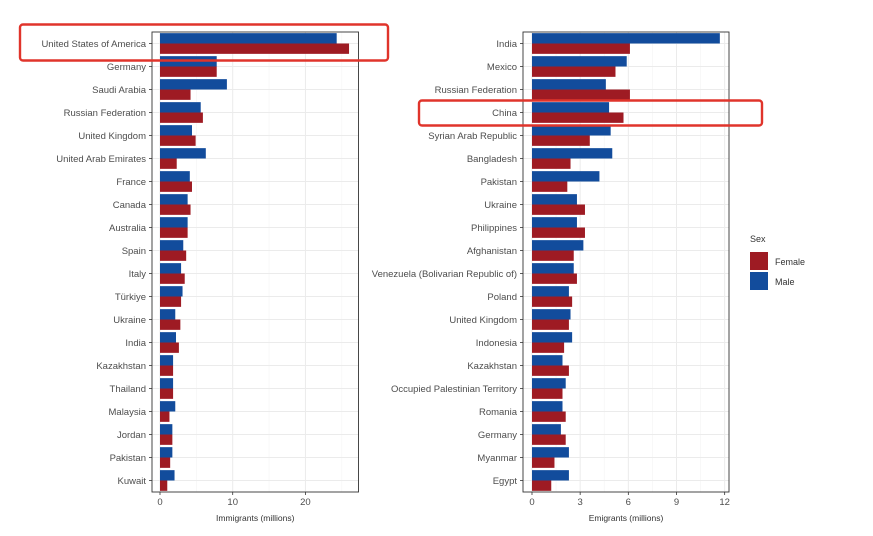  I want to click on highlight-box-usa, so click(204, 42).